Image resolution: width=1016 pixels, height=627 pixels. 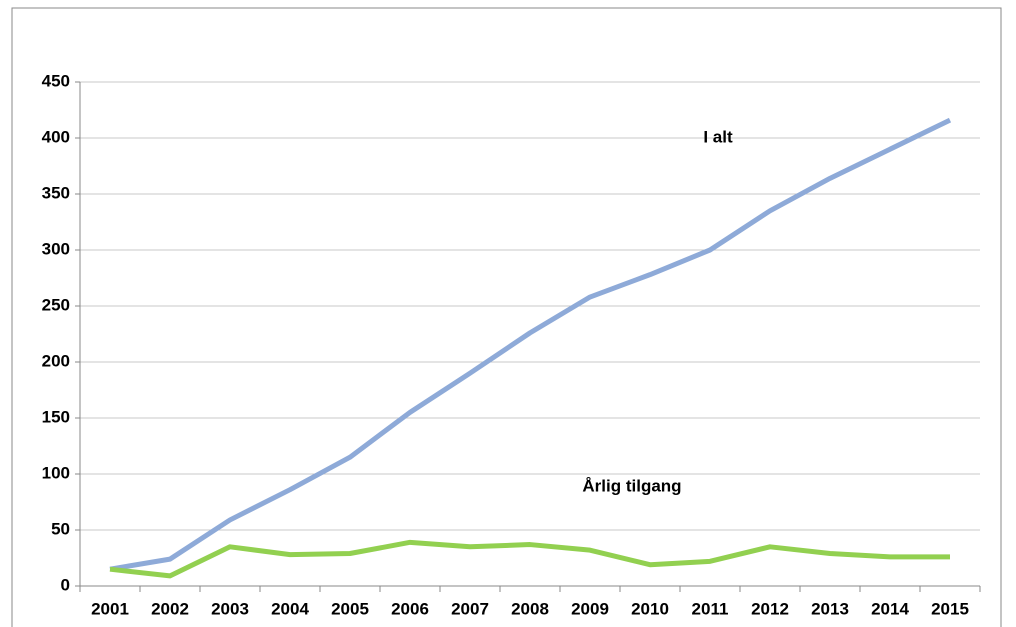 I want to click on x-tick-label: 2008, so click(x=530, y=608).